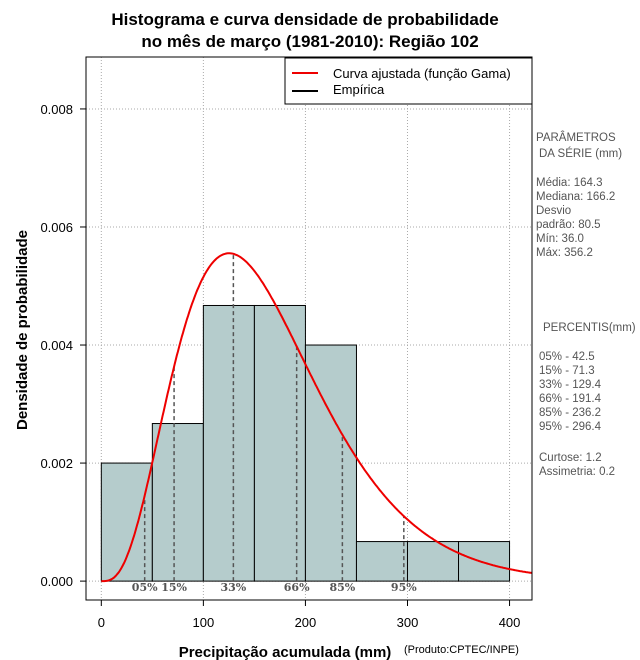  Describe the element at coordinates (510, 622) in the screenshot. I see `x-tick-label-4: 400` at that location.